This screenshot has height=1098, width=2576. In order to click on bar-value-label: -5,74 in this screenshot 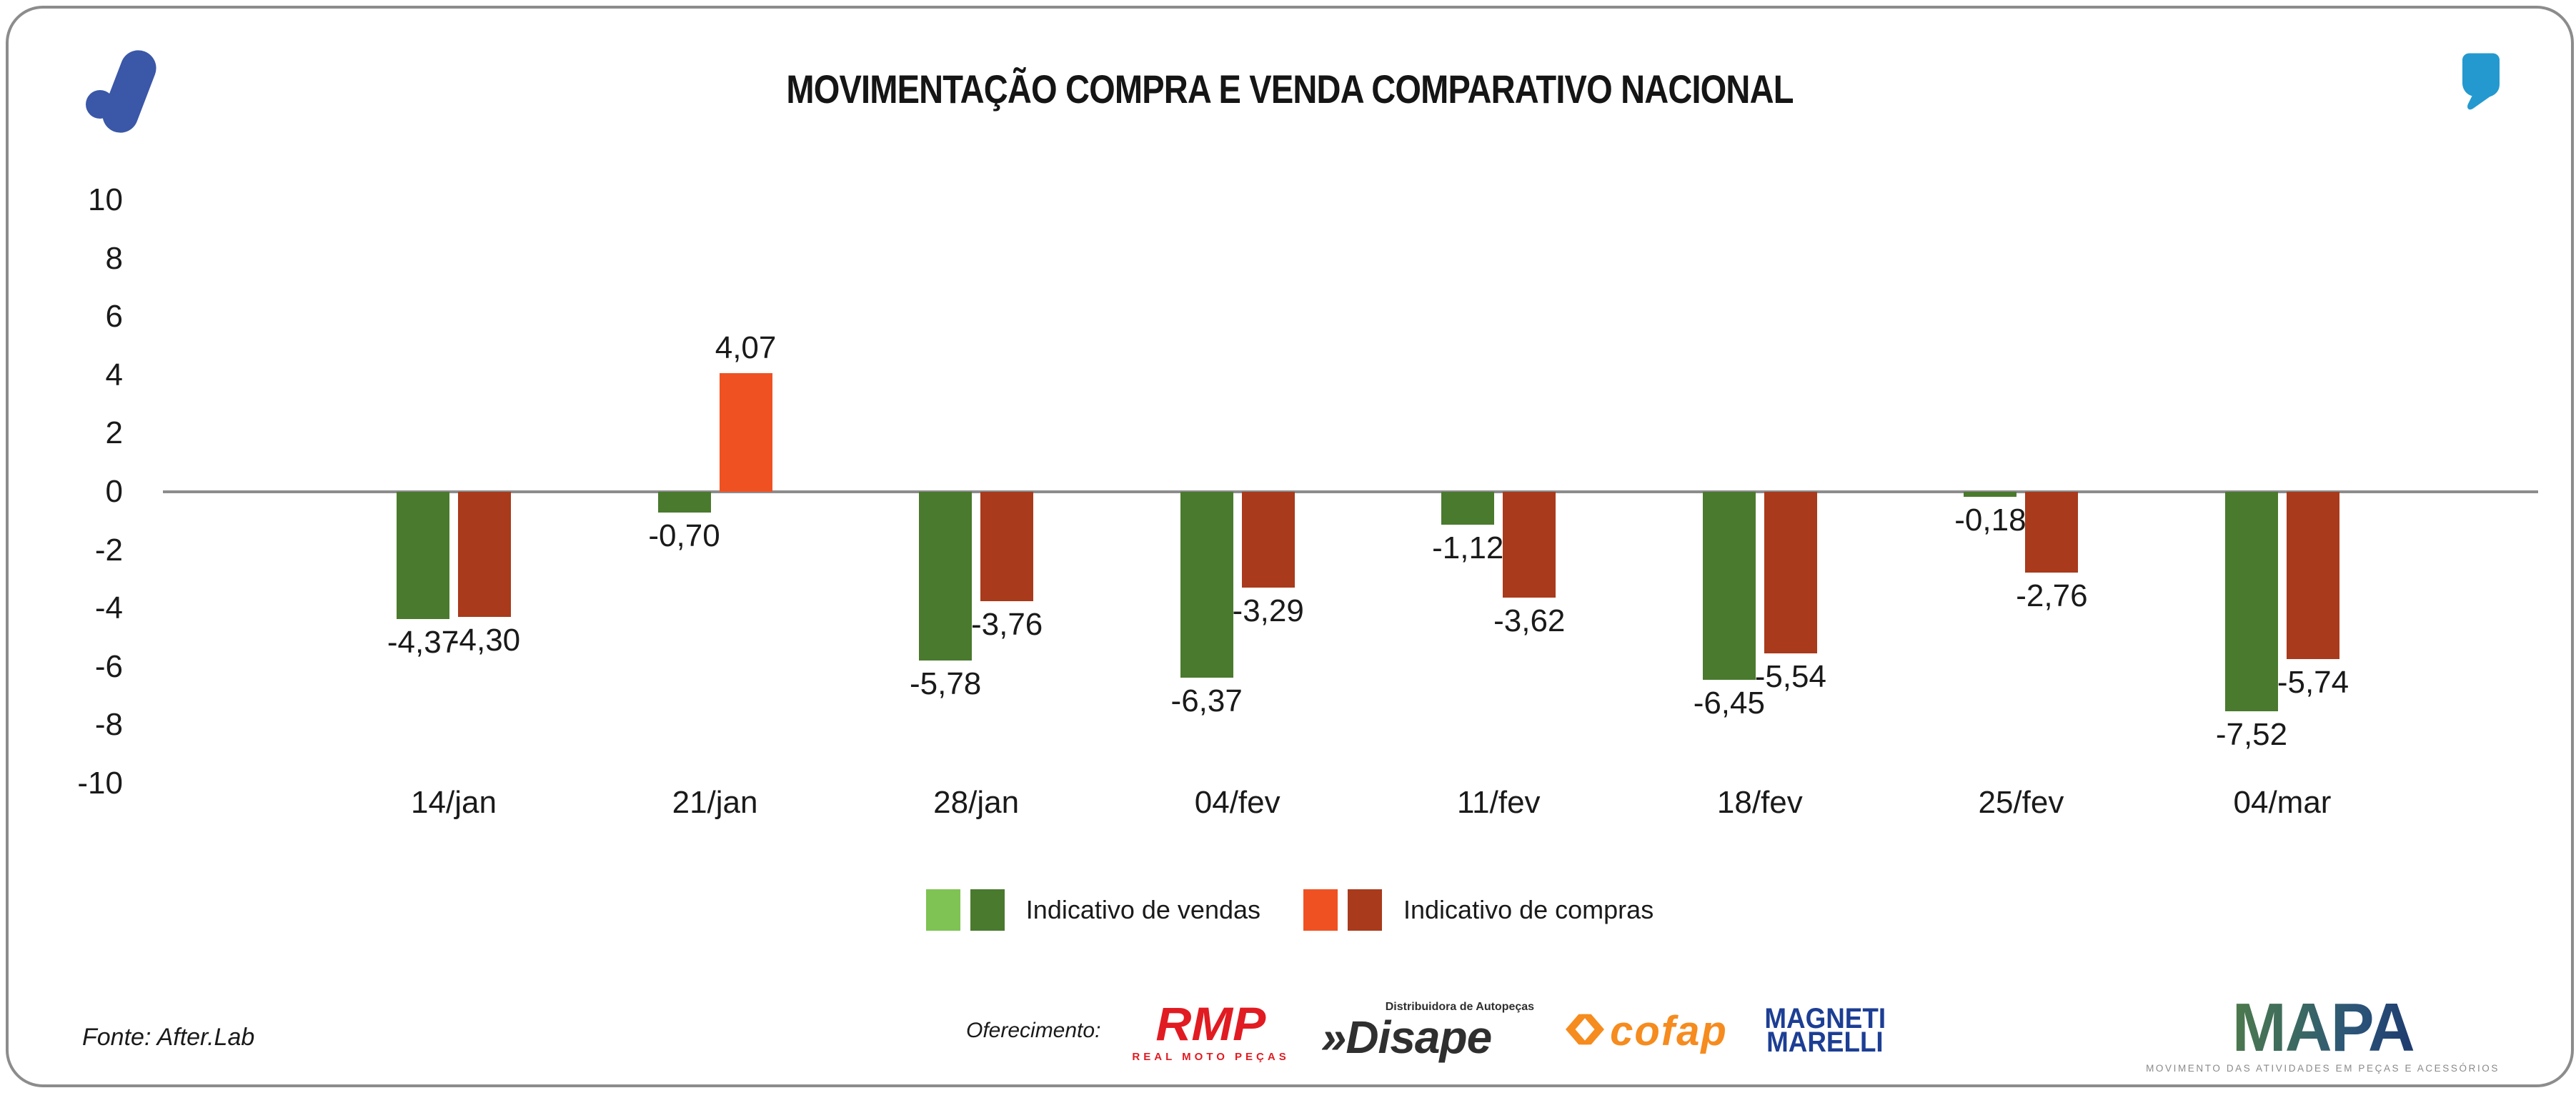, I will do `click(2313, 683)`.